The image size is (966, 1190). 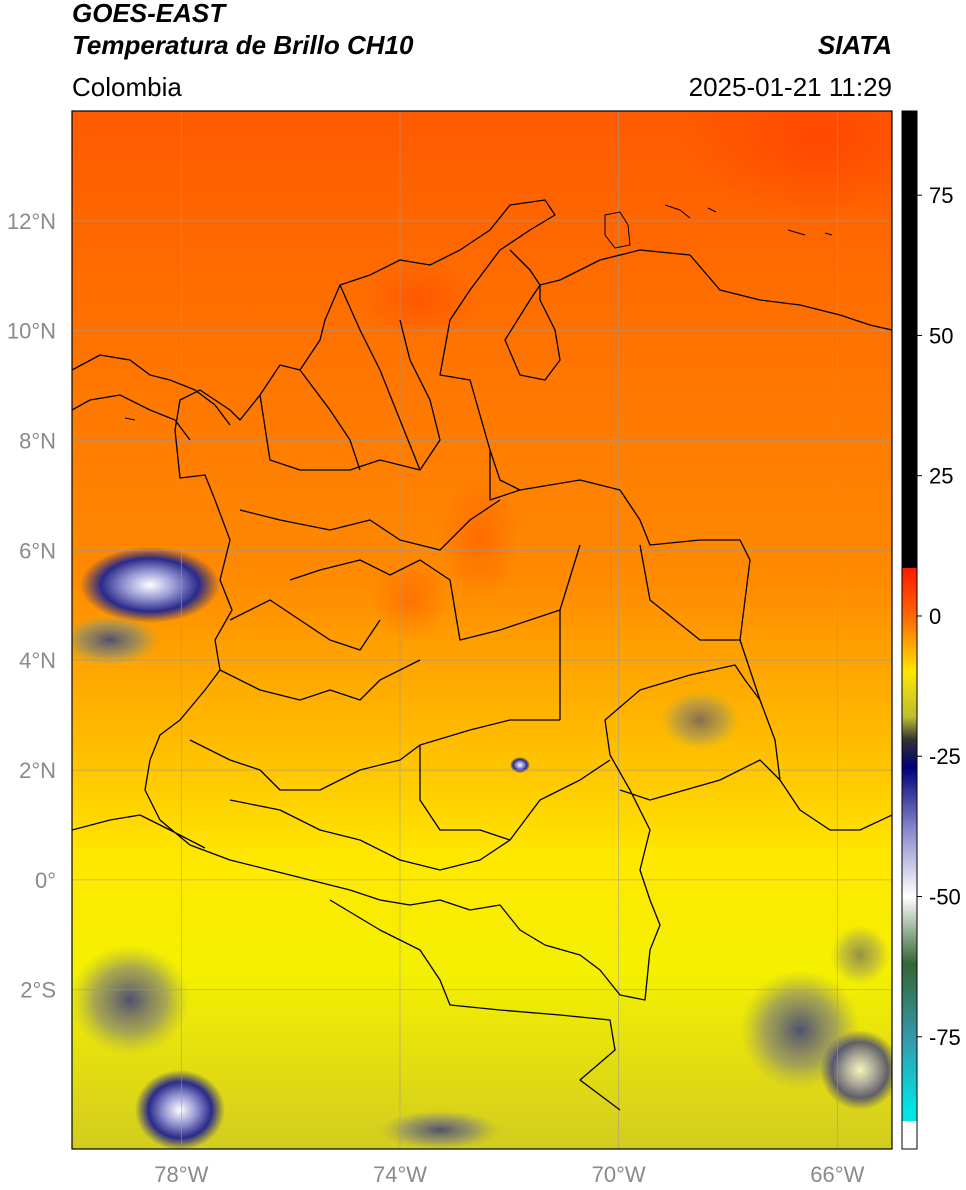 What do you see at coordinates (45, 880) in the screenshot?
I see `lat-tick-label: 0°` at bounding box center [45, 880].